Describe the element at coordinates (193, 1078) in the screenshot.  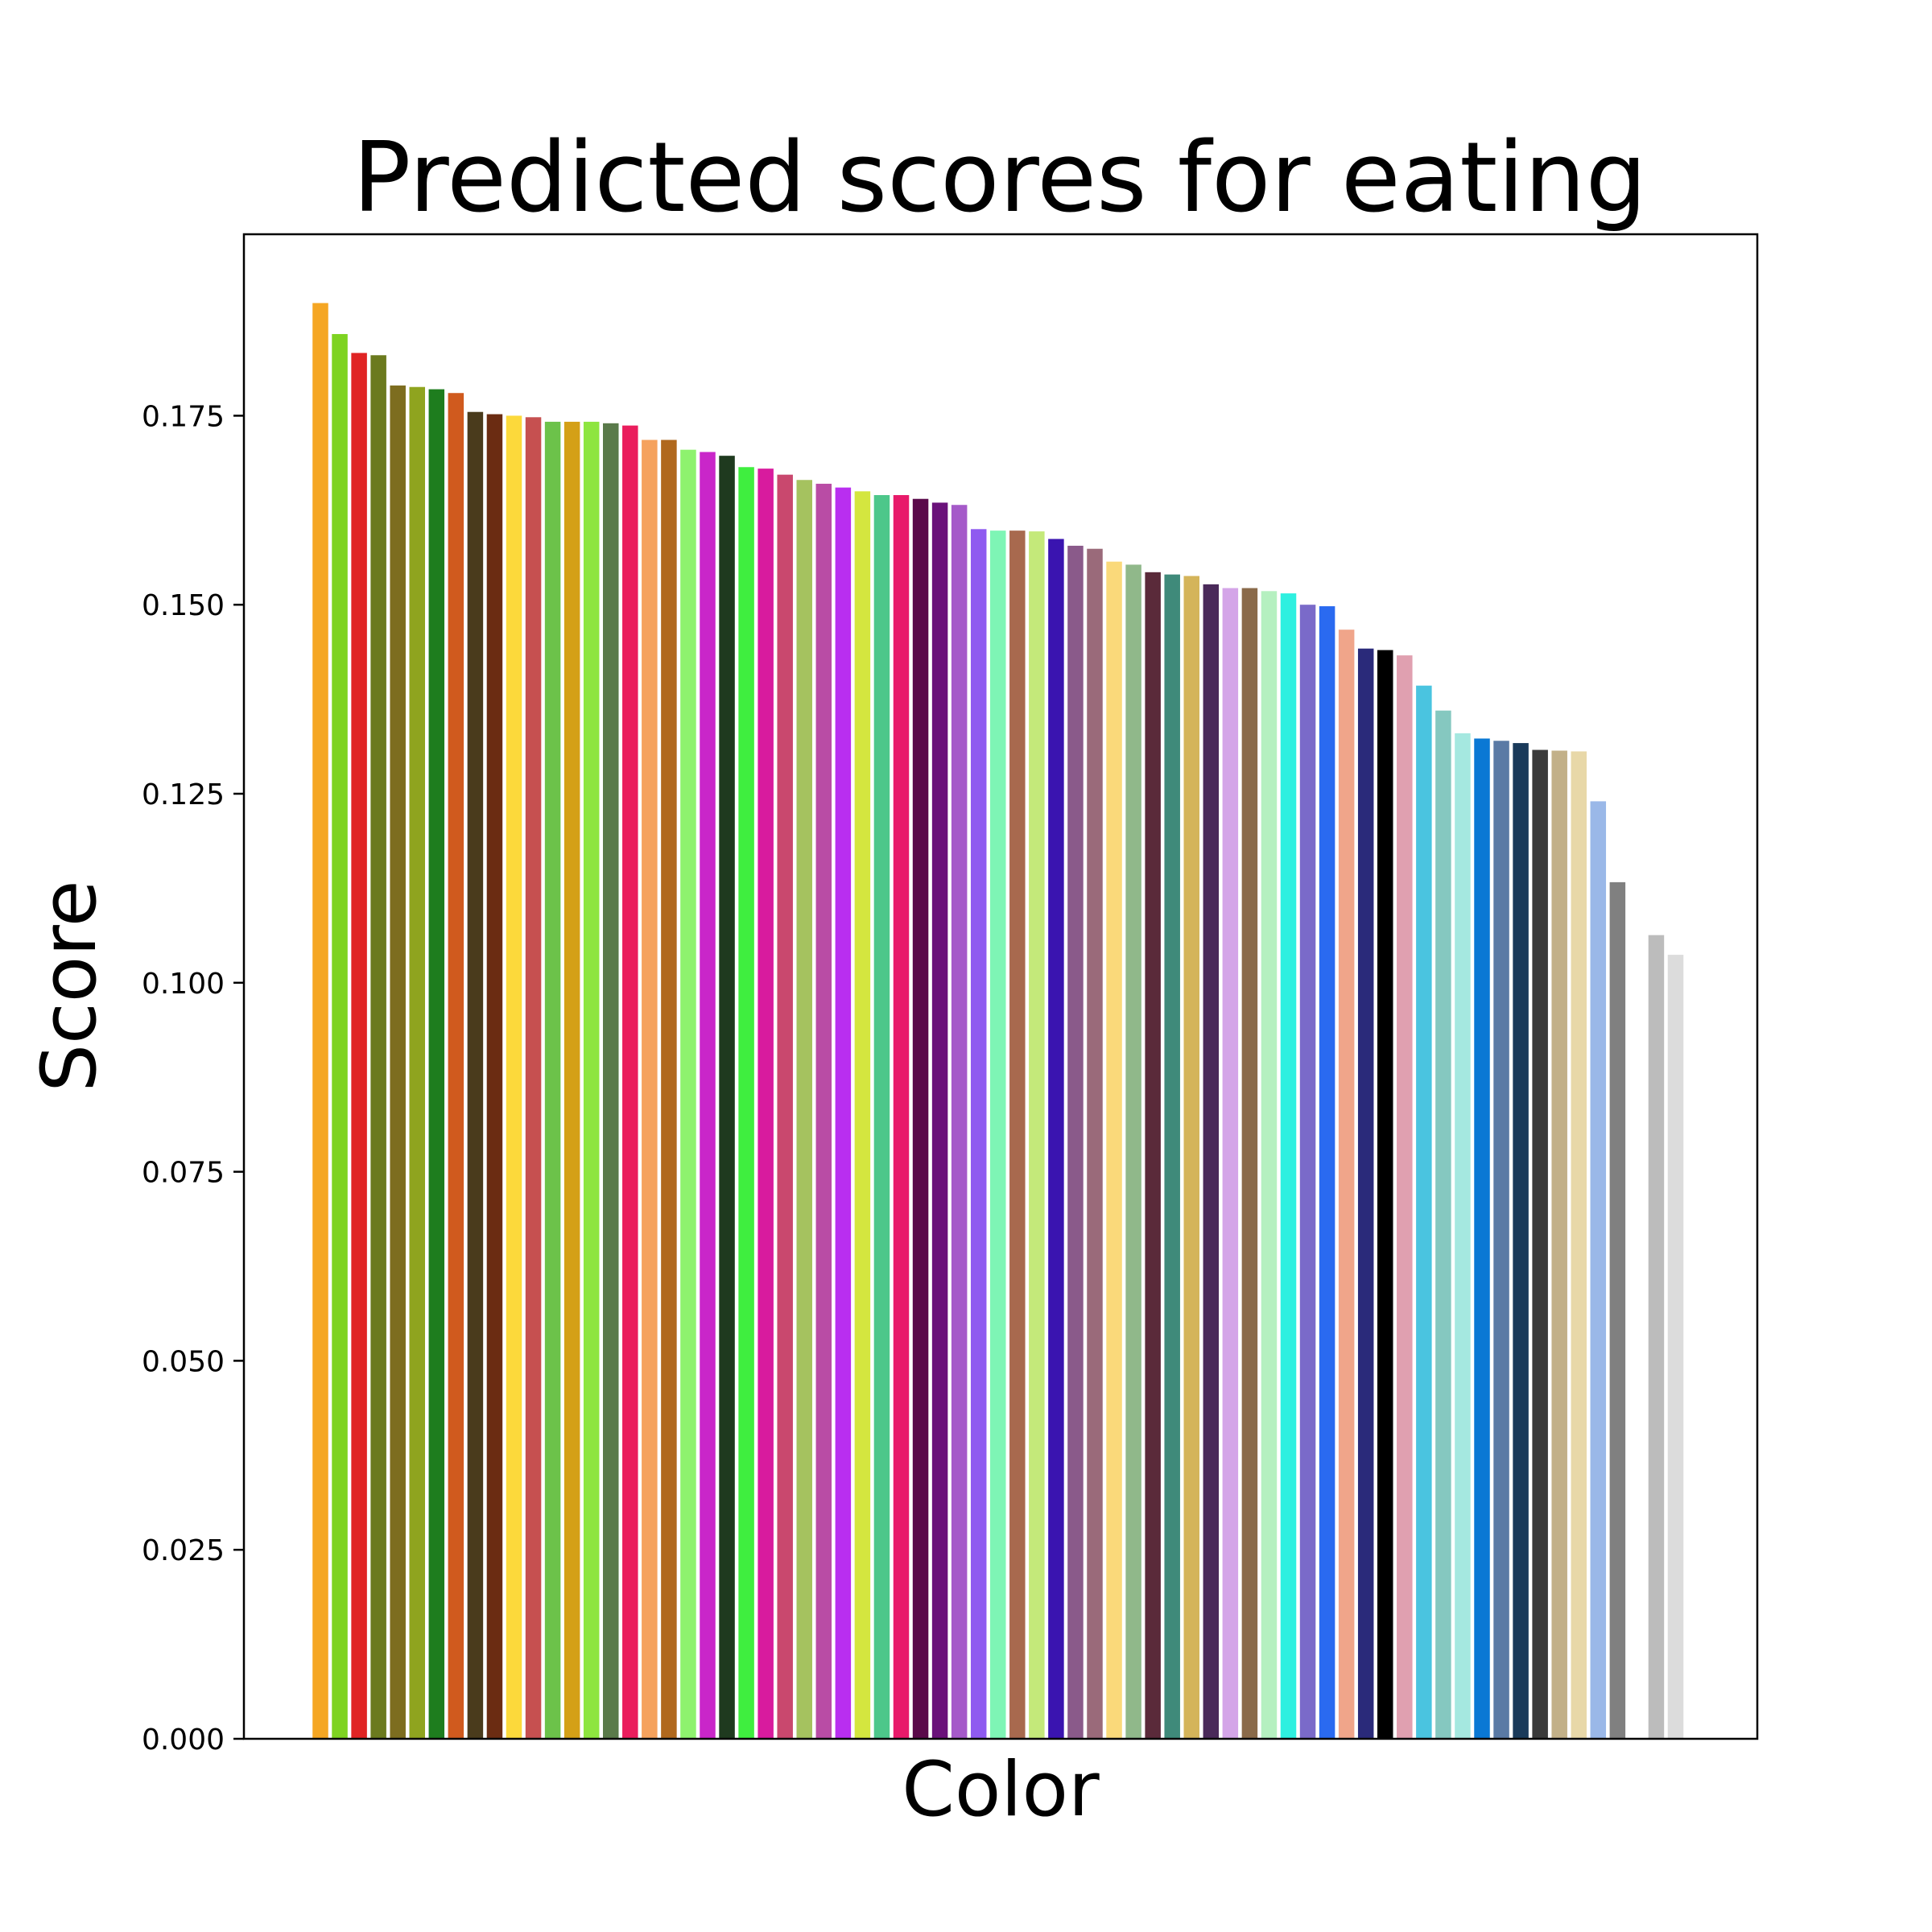
I see `y-axis: 0.000 0.025 0.050 0.075 0.100 0.125 0.150 0.175` at that location.